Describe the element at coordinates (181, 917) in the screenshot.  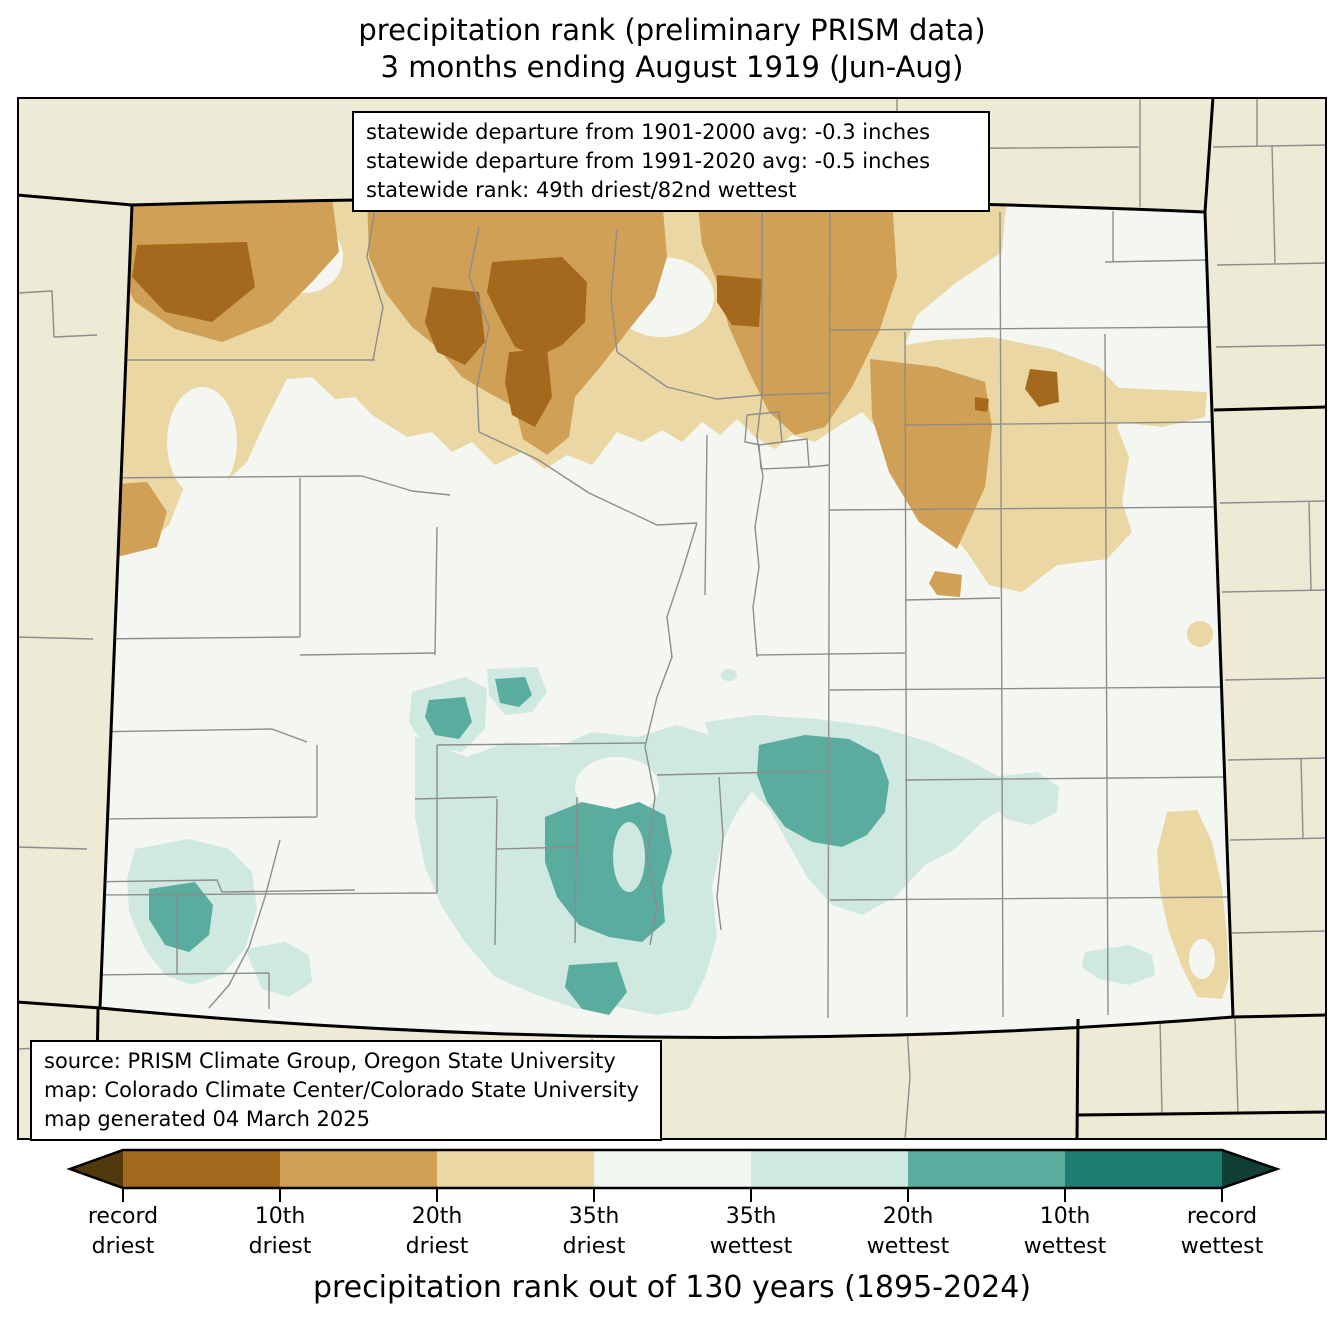
I see `wet20-southwest-blob` at that location.